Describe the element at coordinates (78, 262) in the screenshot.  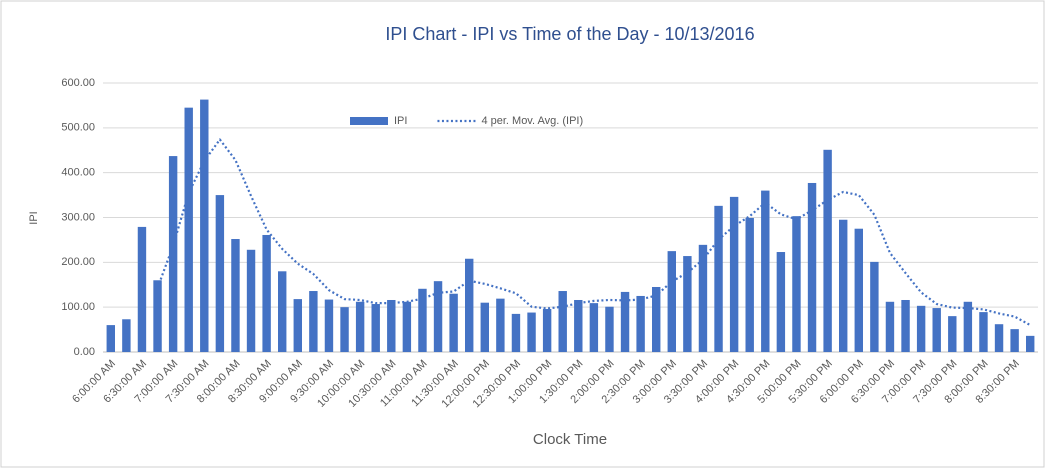
I see `y-tick-label: 200.00` at that location.